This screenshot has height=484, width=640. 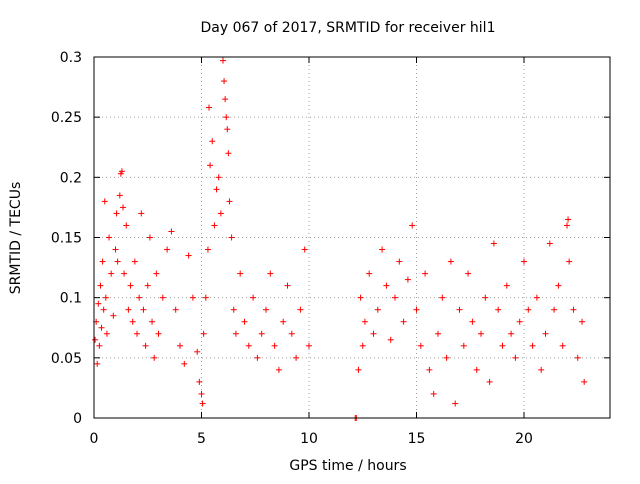 What do you see at coordinates (94, 439) in the screenshot?
I see `x-tick-label: 0` at bounding box center [94, 439].